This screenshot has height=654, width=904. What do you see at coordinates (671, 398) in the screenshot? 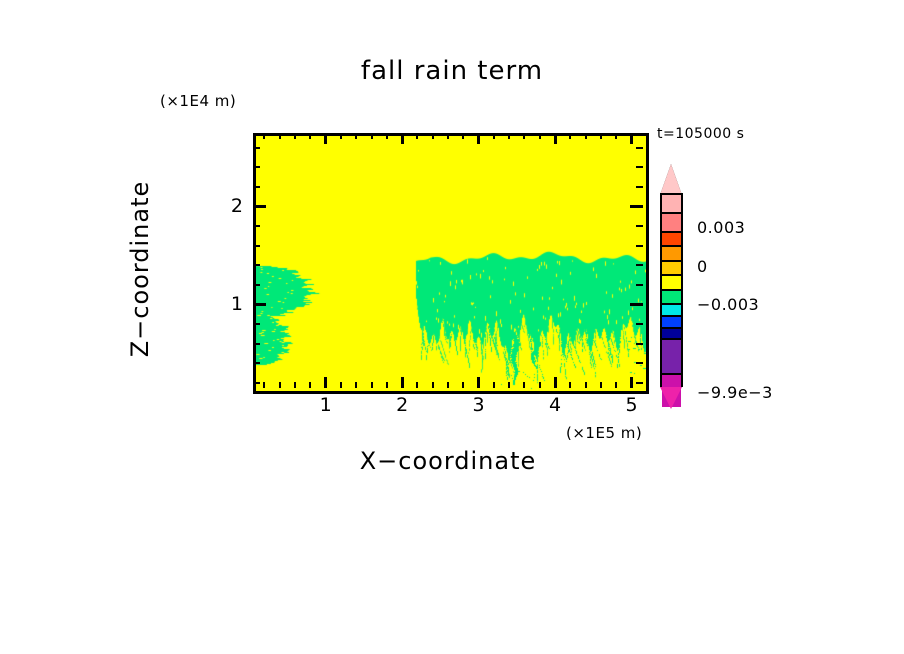
I see `colorbar-arrow-bottom` at bounding box center [671, 398].